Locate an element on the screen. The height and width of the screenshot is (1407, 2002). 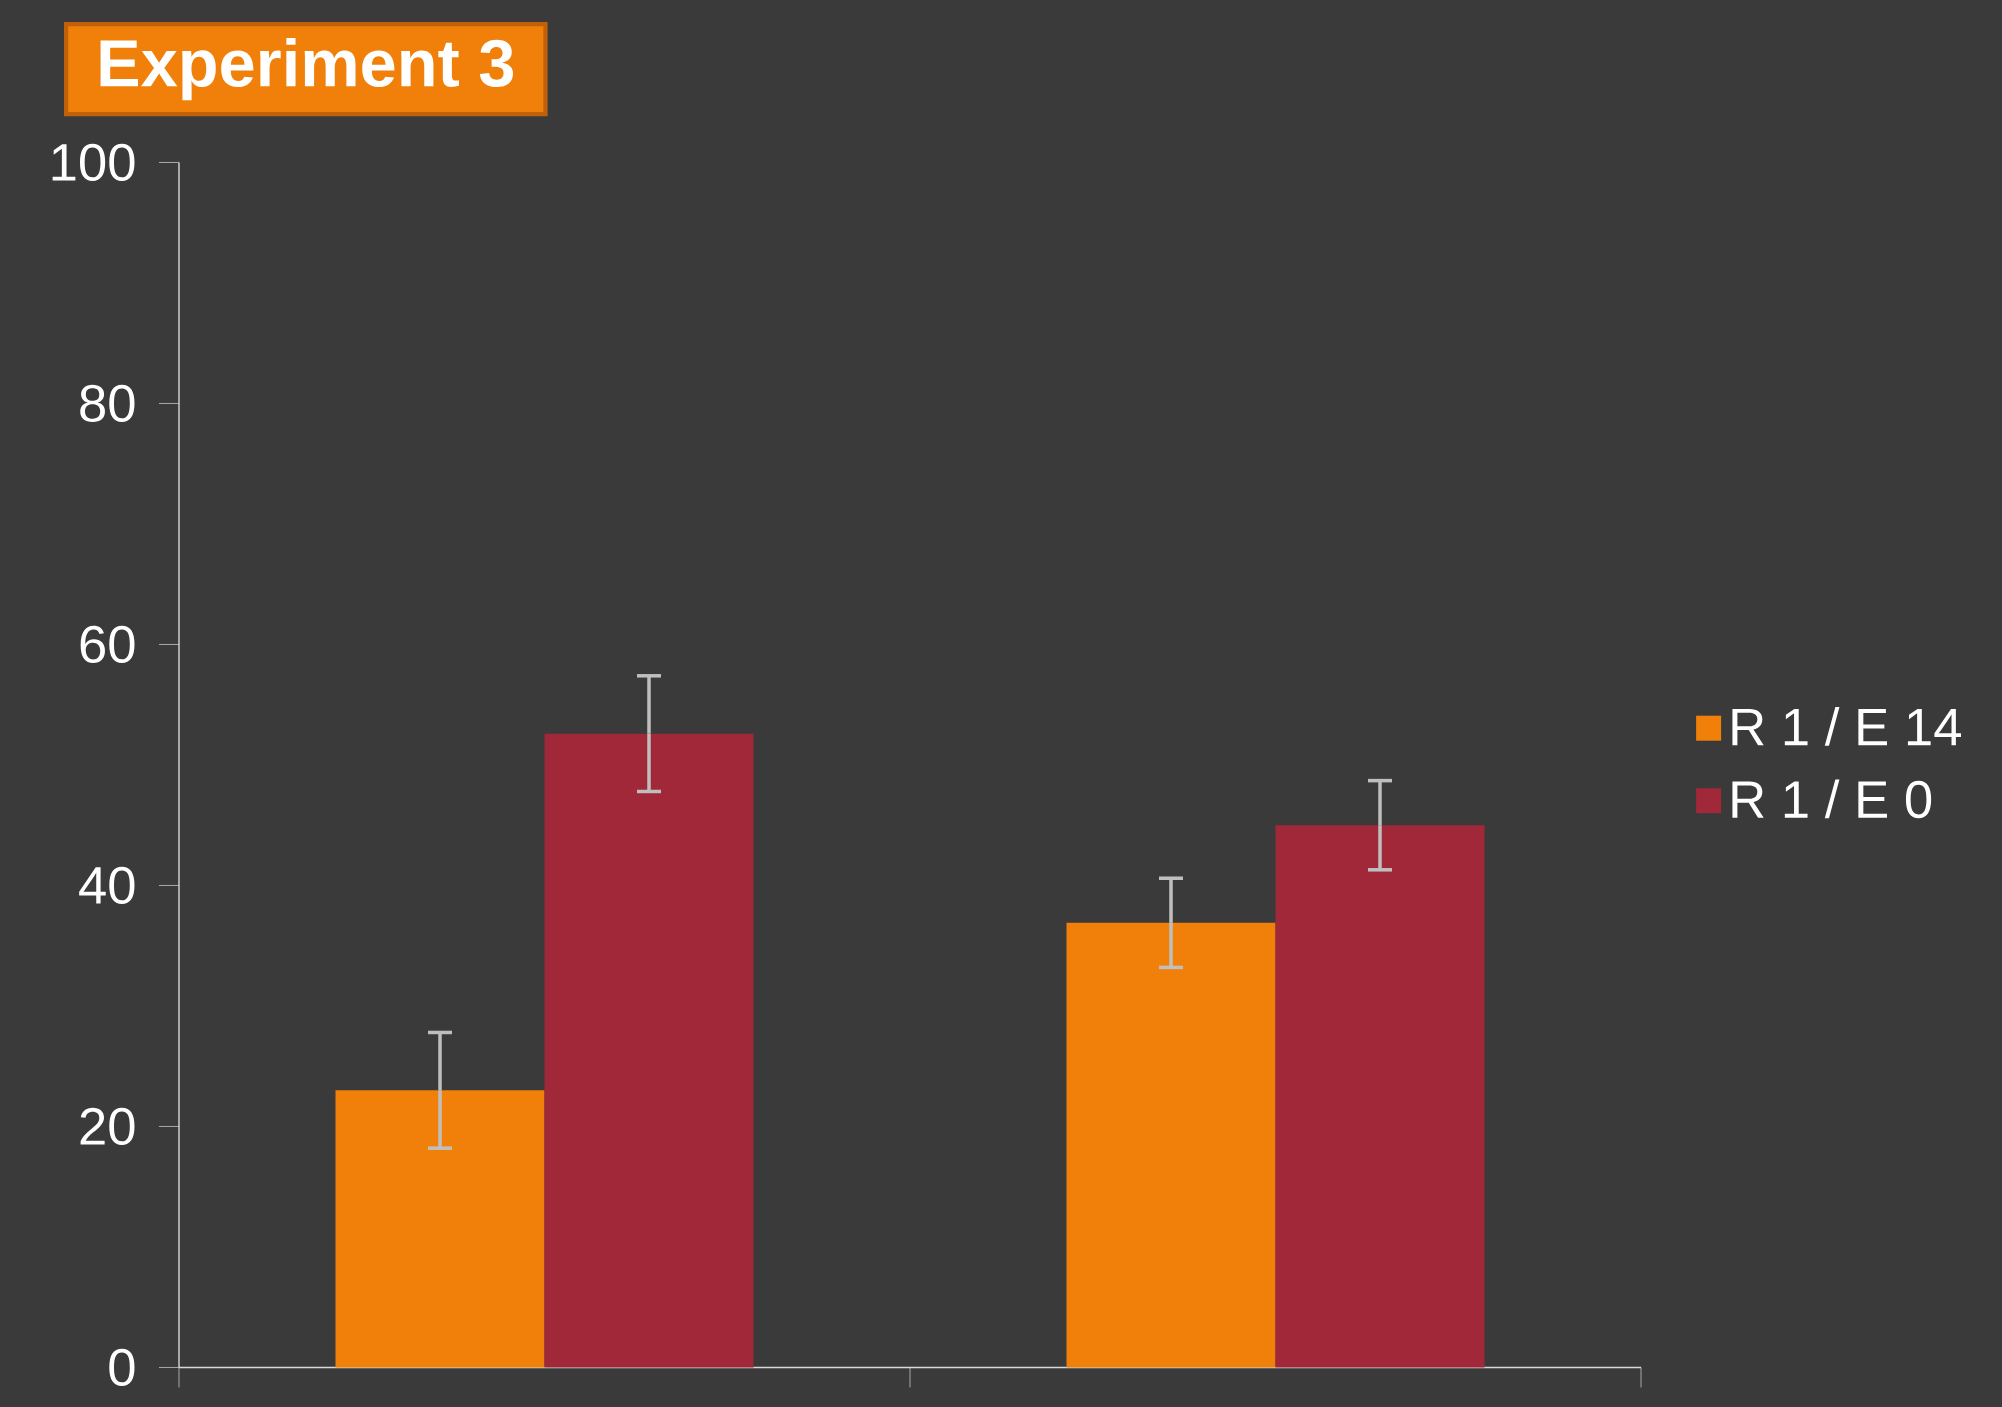
y-tick-label: 80 is located at coordinates (107, 403).